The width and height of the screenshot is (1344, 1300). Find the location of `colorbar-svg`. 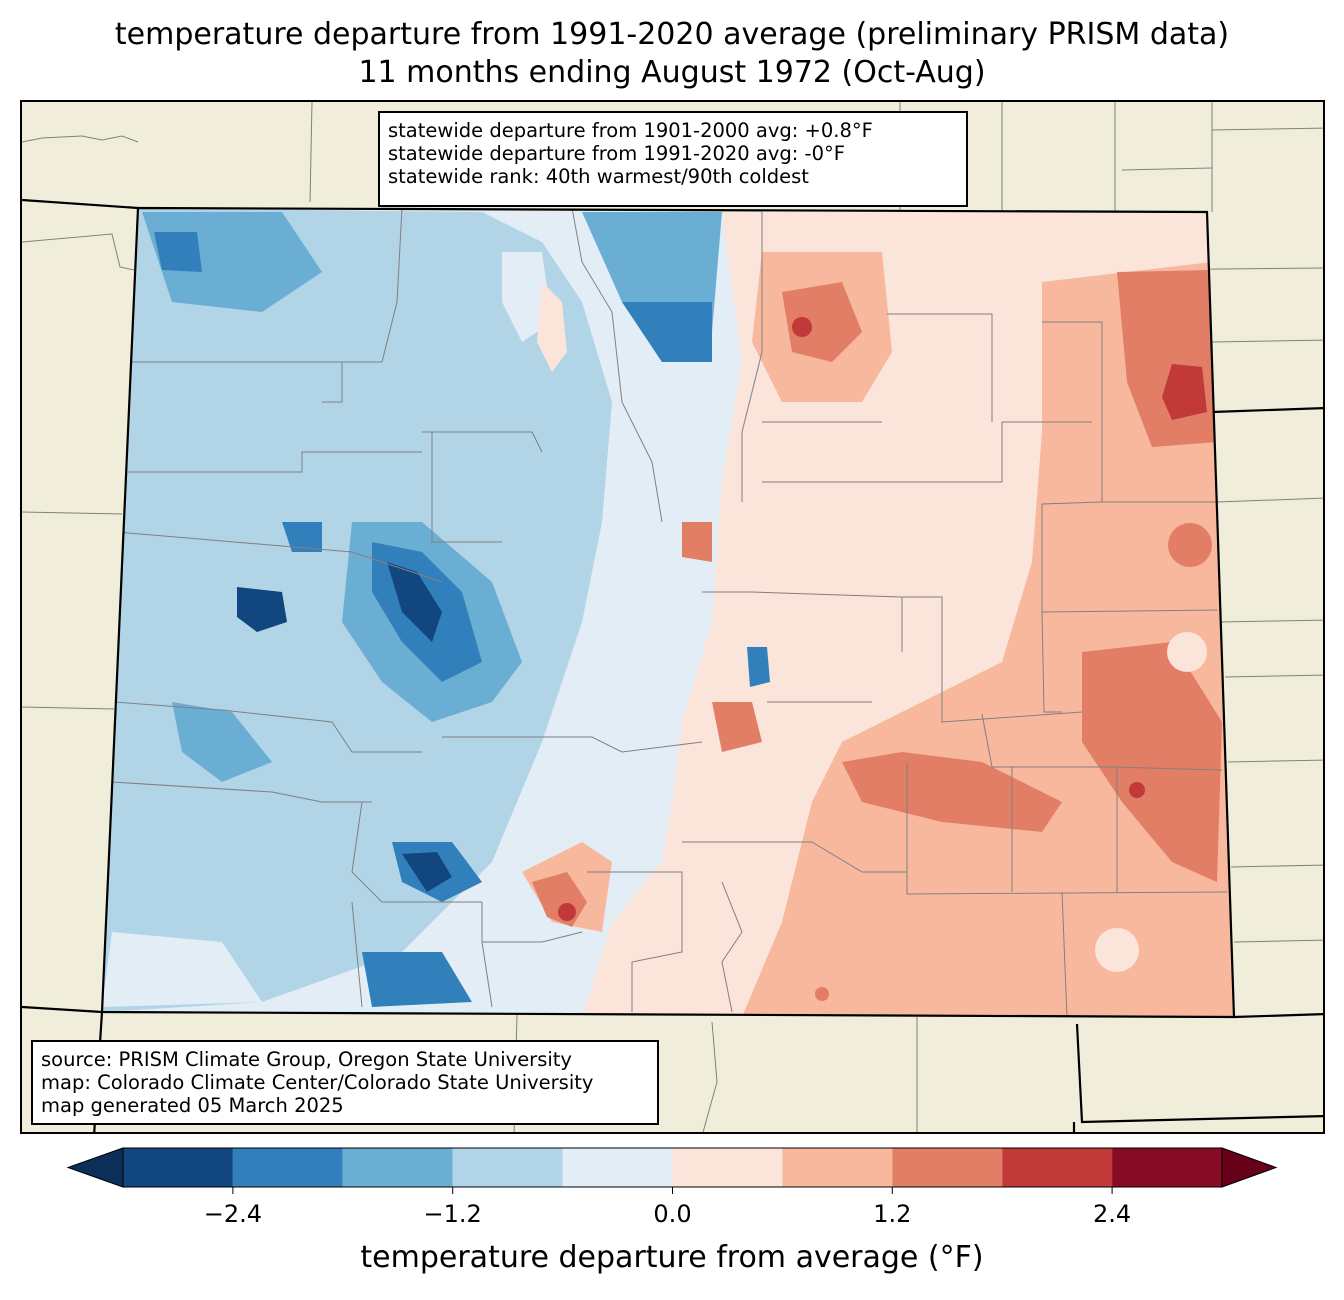

colorbar-svg is located at coordinates (672, 1170).